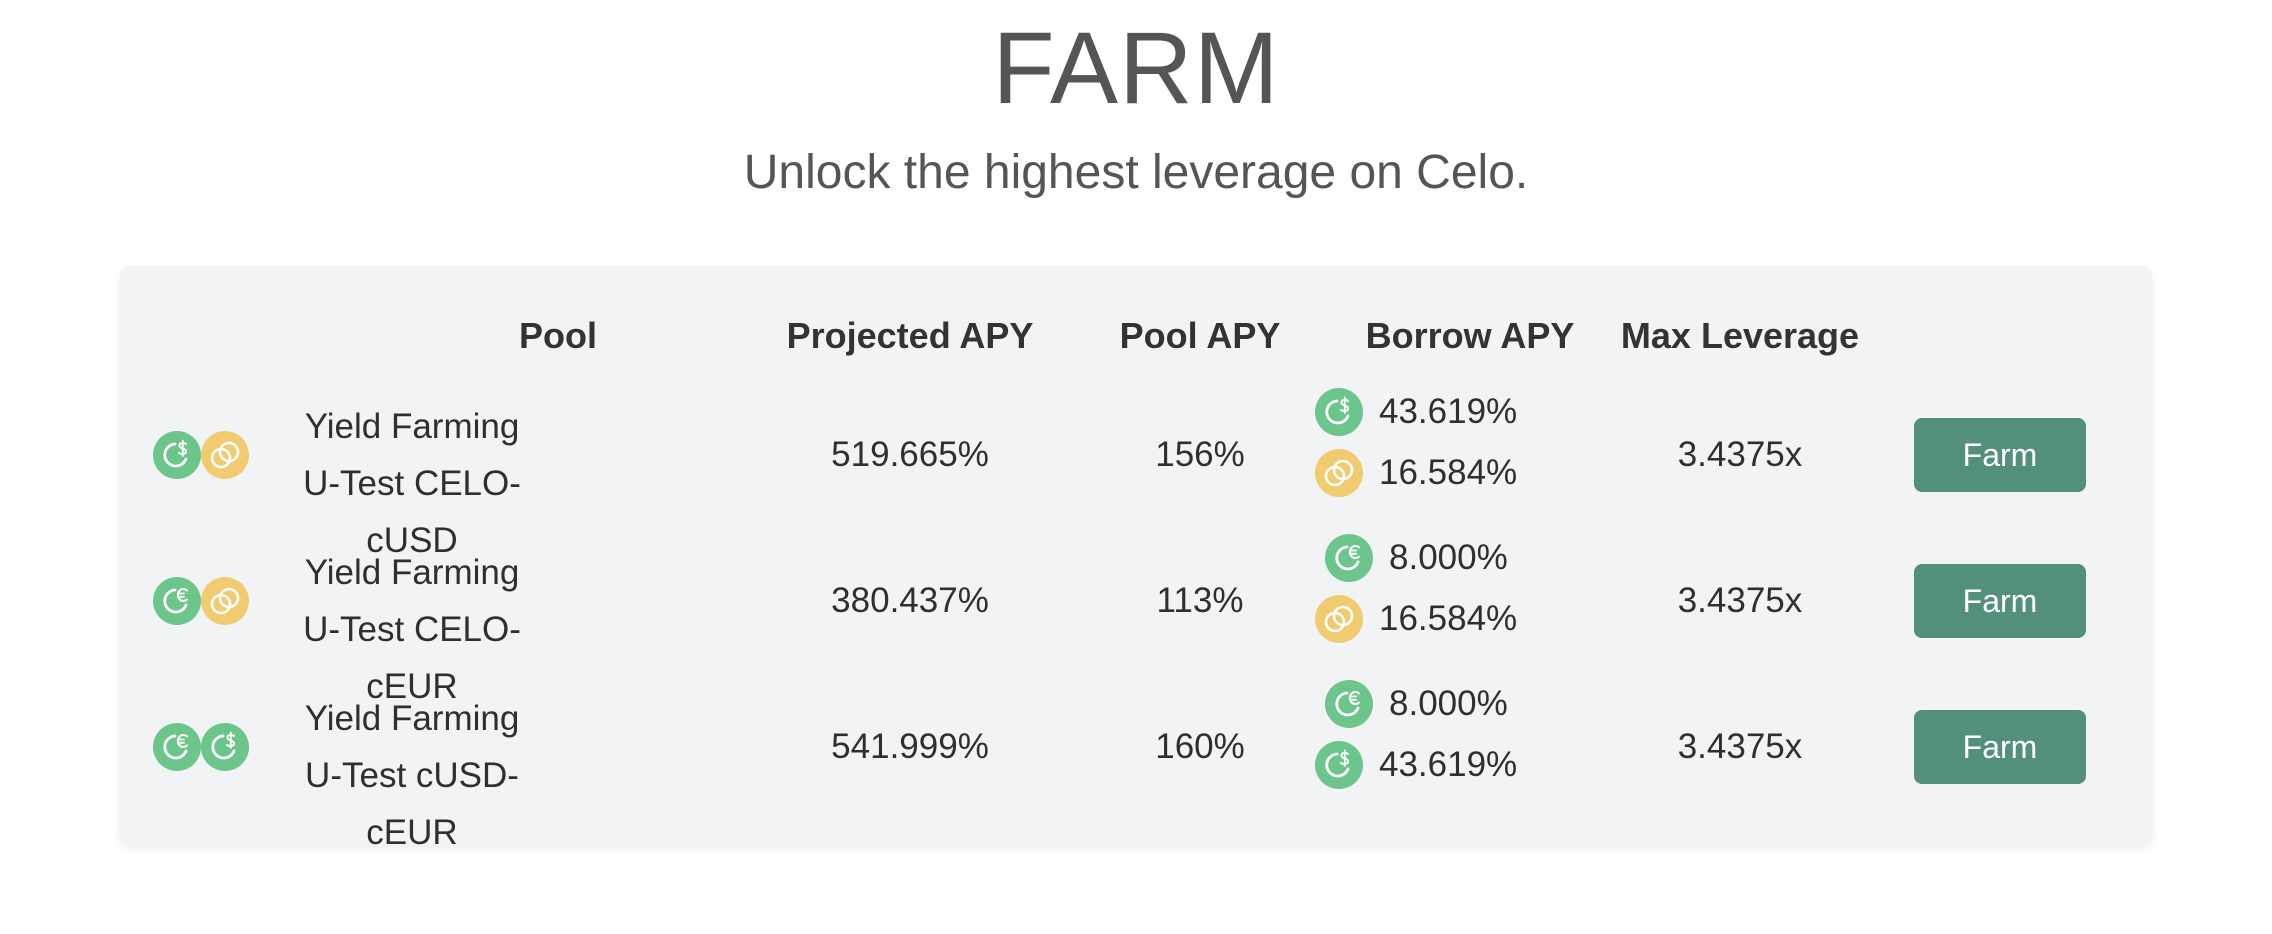  Describe the element at coordinates (412, 658) in the screenshot. I see `pool-name-line2: U-Test CELO-cEUR` at that location.